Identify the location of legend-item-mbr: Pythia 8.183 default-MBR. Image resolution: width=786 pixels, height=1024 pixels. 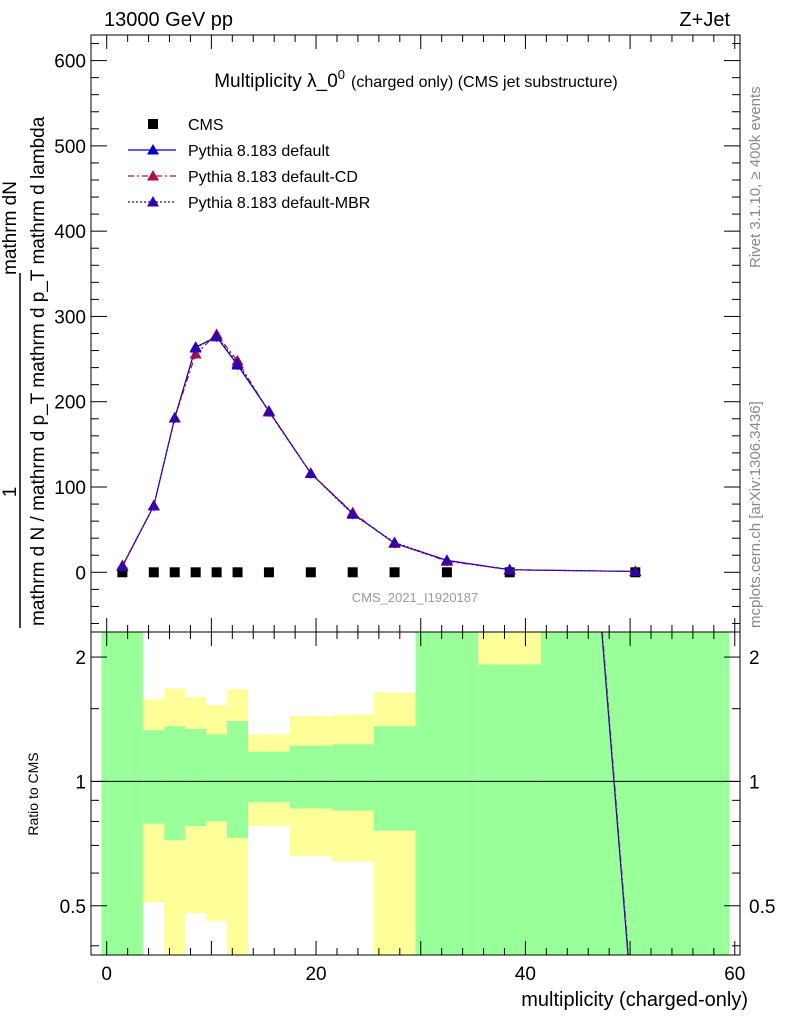
(249, 203).